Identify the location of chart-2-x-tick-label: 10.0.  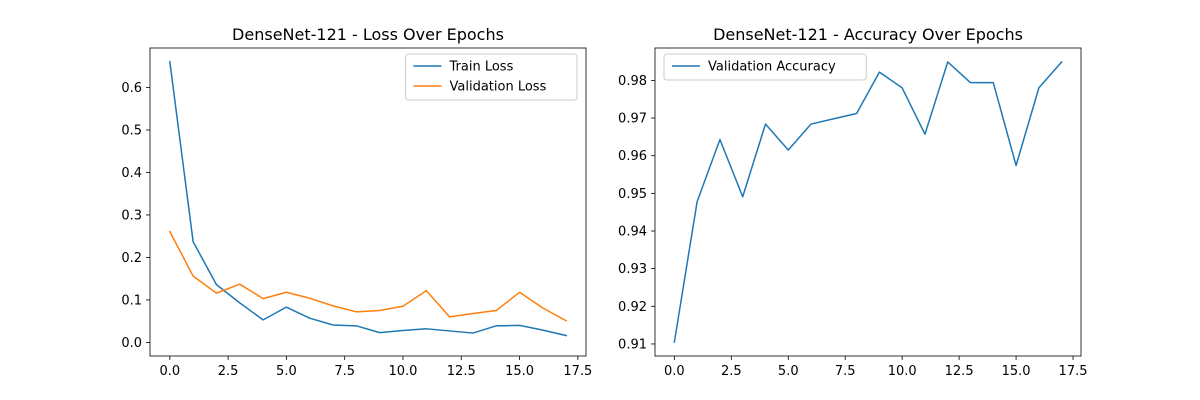
(902, 371).